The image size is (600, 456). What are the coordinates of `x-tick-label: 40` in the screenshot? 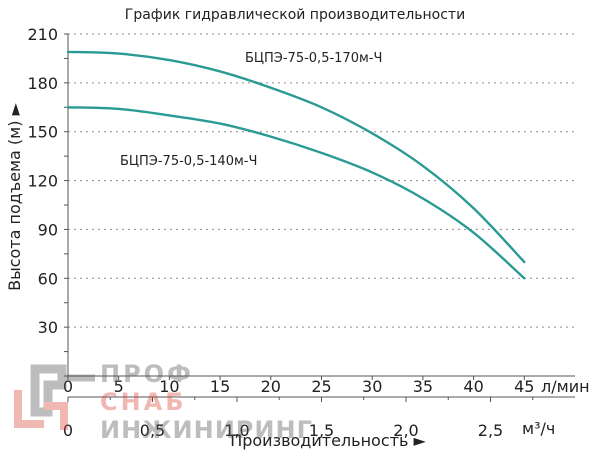 It's located at (473, 386).